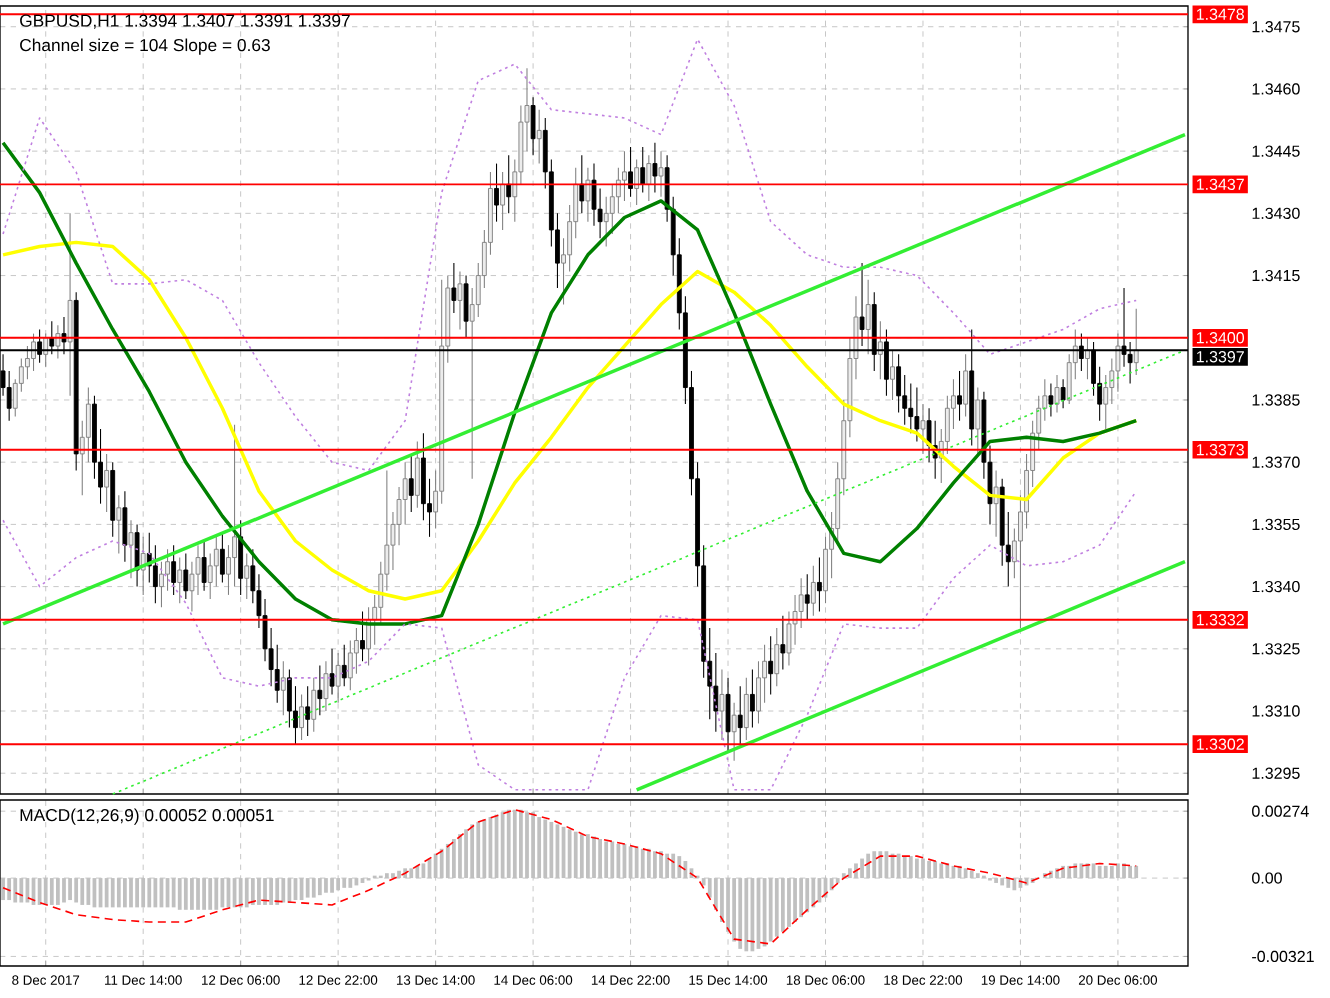  Describe the element at coordinates (1220, 620) in the screenshot. I see `ref-line-label: 1.3332` at that location.